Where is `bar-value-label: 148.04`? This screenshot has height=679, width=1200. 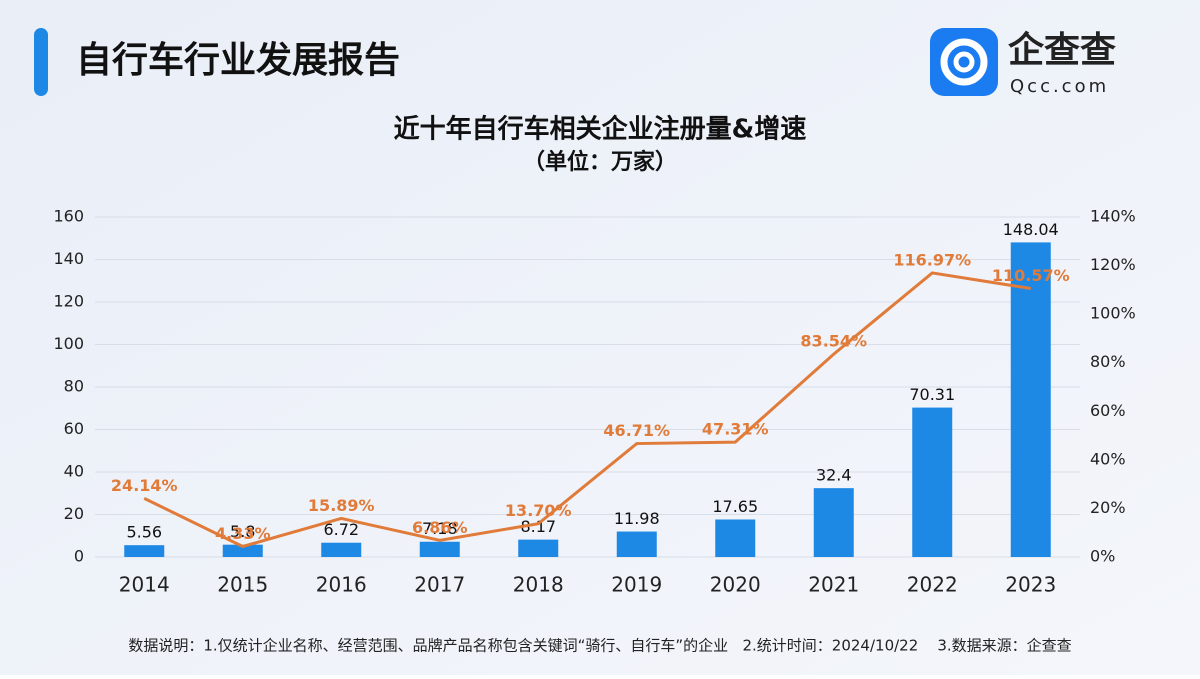 bar-value-label: 148.04 is located at coordinates (1031, 229).